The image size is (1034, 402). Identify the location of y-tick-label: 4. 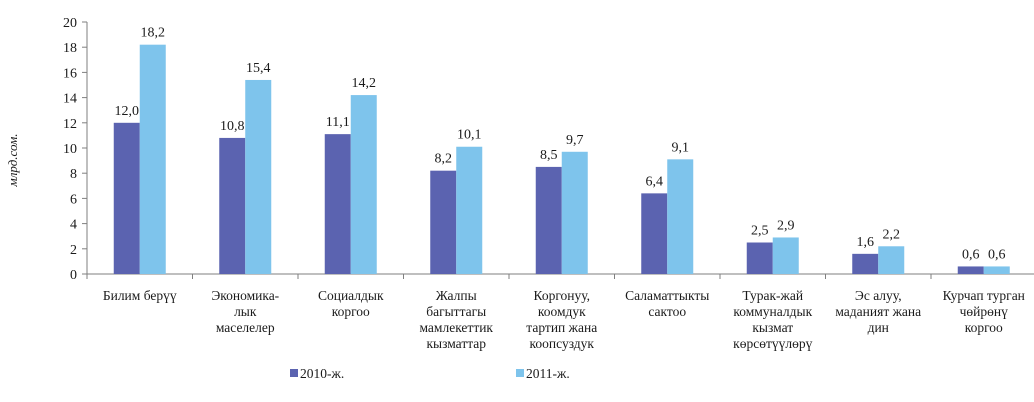
(73, 225).